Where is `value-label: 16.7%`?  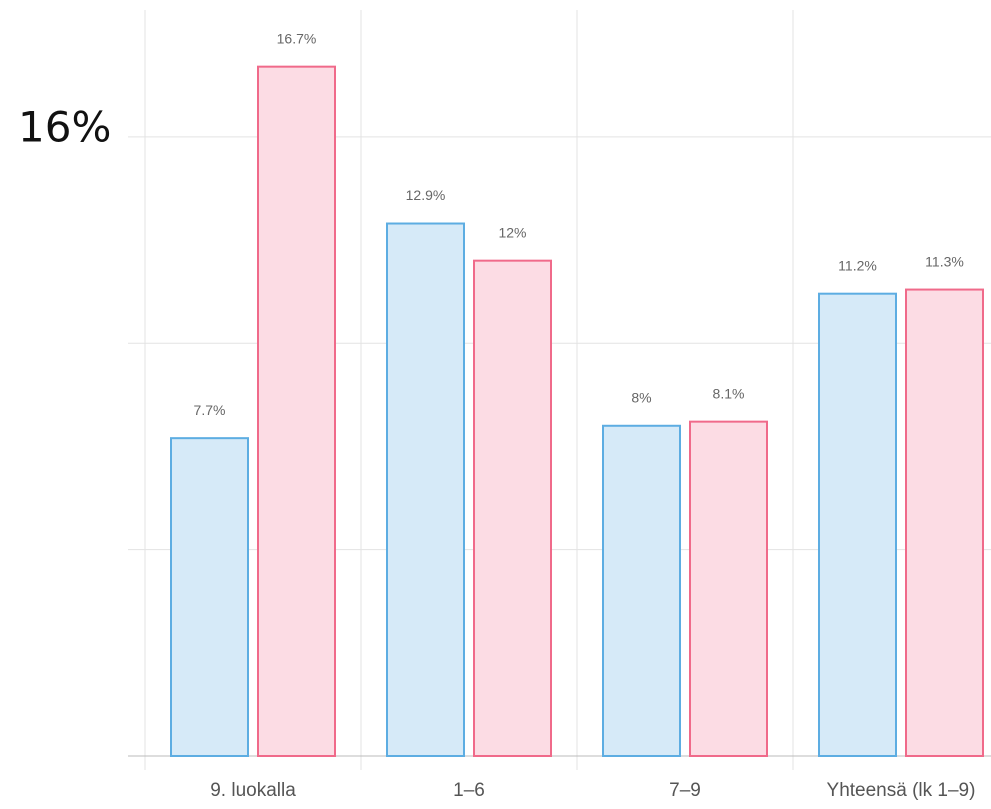 value-label: 16.7% is located at coordinates (297, 38).